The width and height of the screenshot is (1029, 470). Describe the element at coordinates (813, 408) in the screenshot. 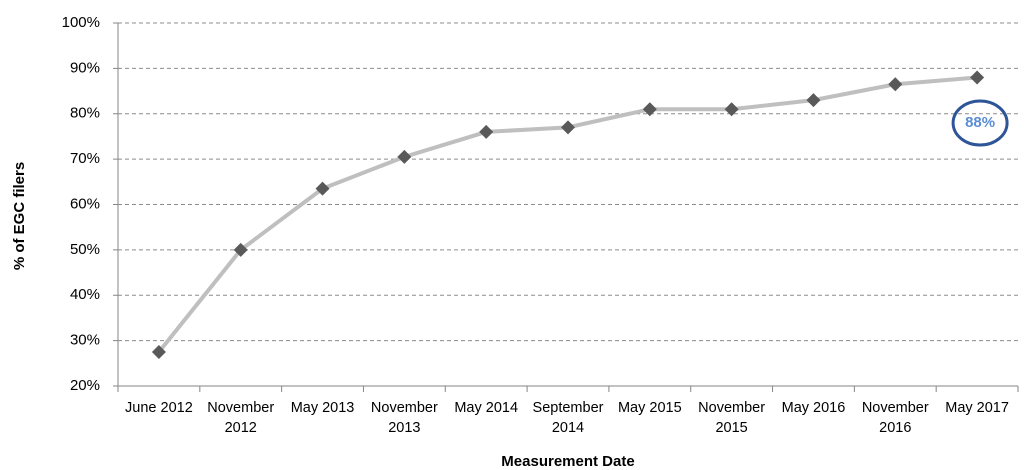

I see `x-tick-label: May 2016` at that location.